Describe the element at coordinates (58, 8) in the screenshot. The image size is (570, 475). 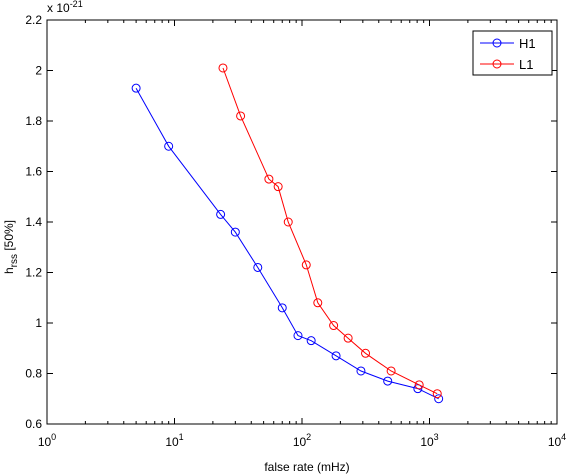
I see `y-multiplier-base: x 10` at that location.